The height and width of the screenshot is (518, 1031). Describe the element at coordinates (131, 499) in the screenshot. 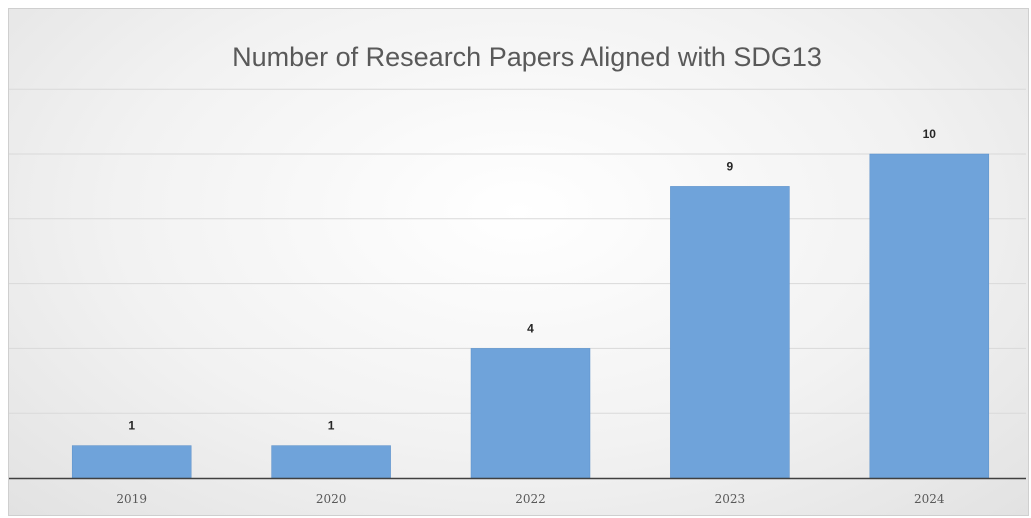

I see `x-tick-label-2019: 2019` at that location.